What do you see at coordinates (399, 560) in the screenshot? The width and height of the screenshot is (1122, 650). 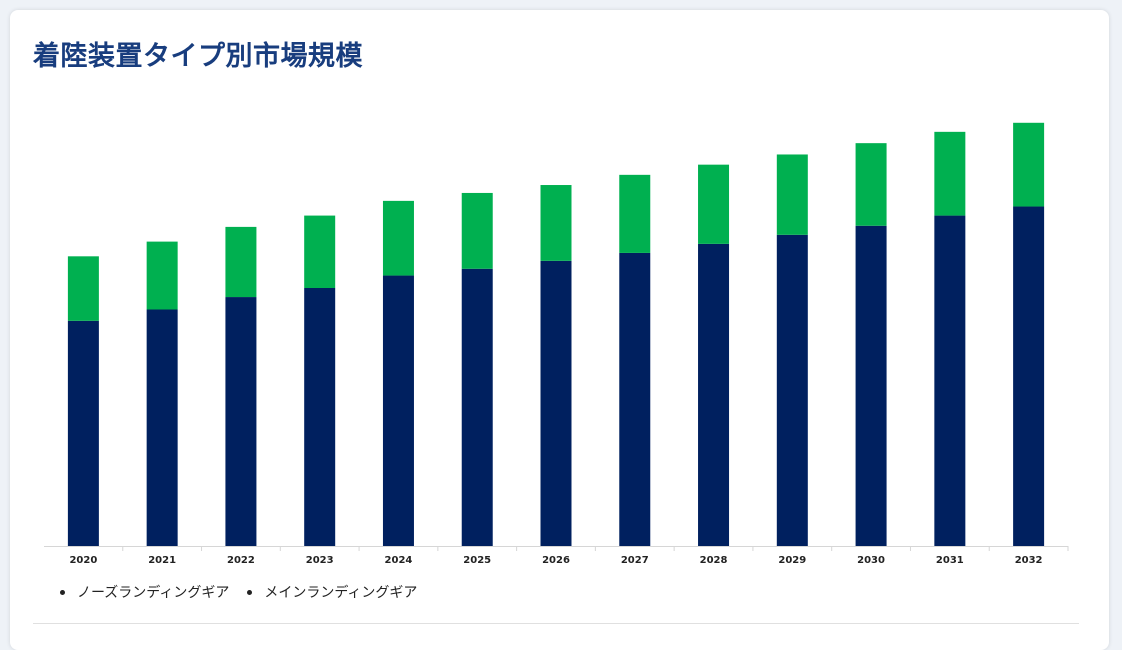 I see `x-tick-label: 2024` at bounding box center [399, 560].